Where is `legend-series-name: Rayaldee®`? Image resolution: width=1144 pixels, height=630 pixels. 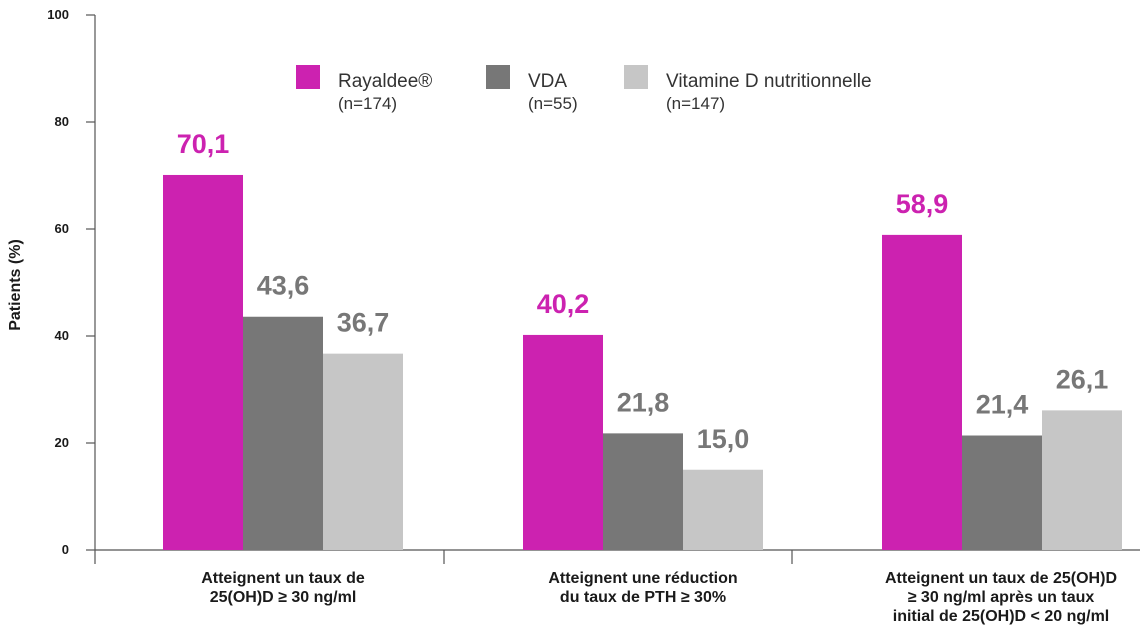
legend-series-name: Rayaldee® is located at coordinates (385, 81).